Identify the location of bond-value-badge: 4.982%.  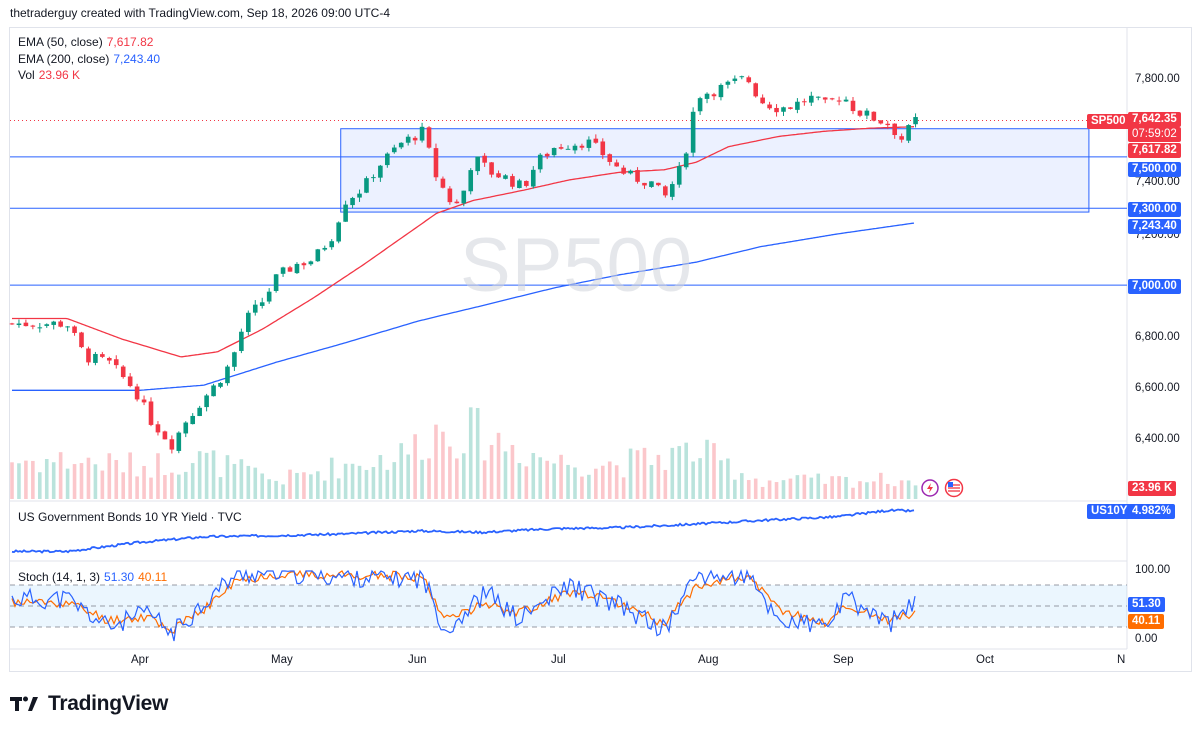
(1152, 511).